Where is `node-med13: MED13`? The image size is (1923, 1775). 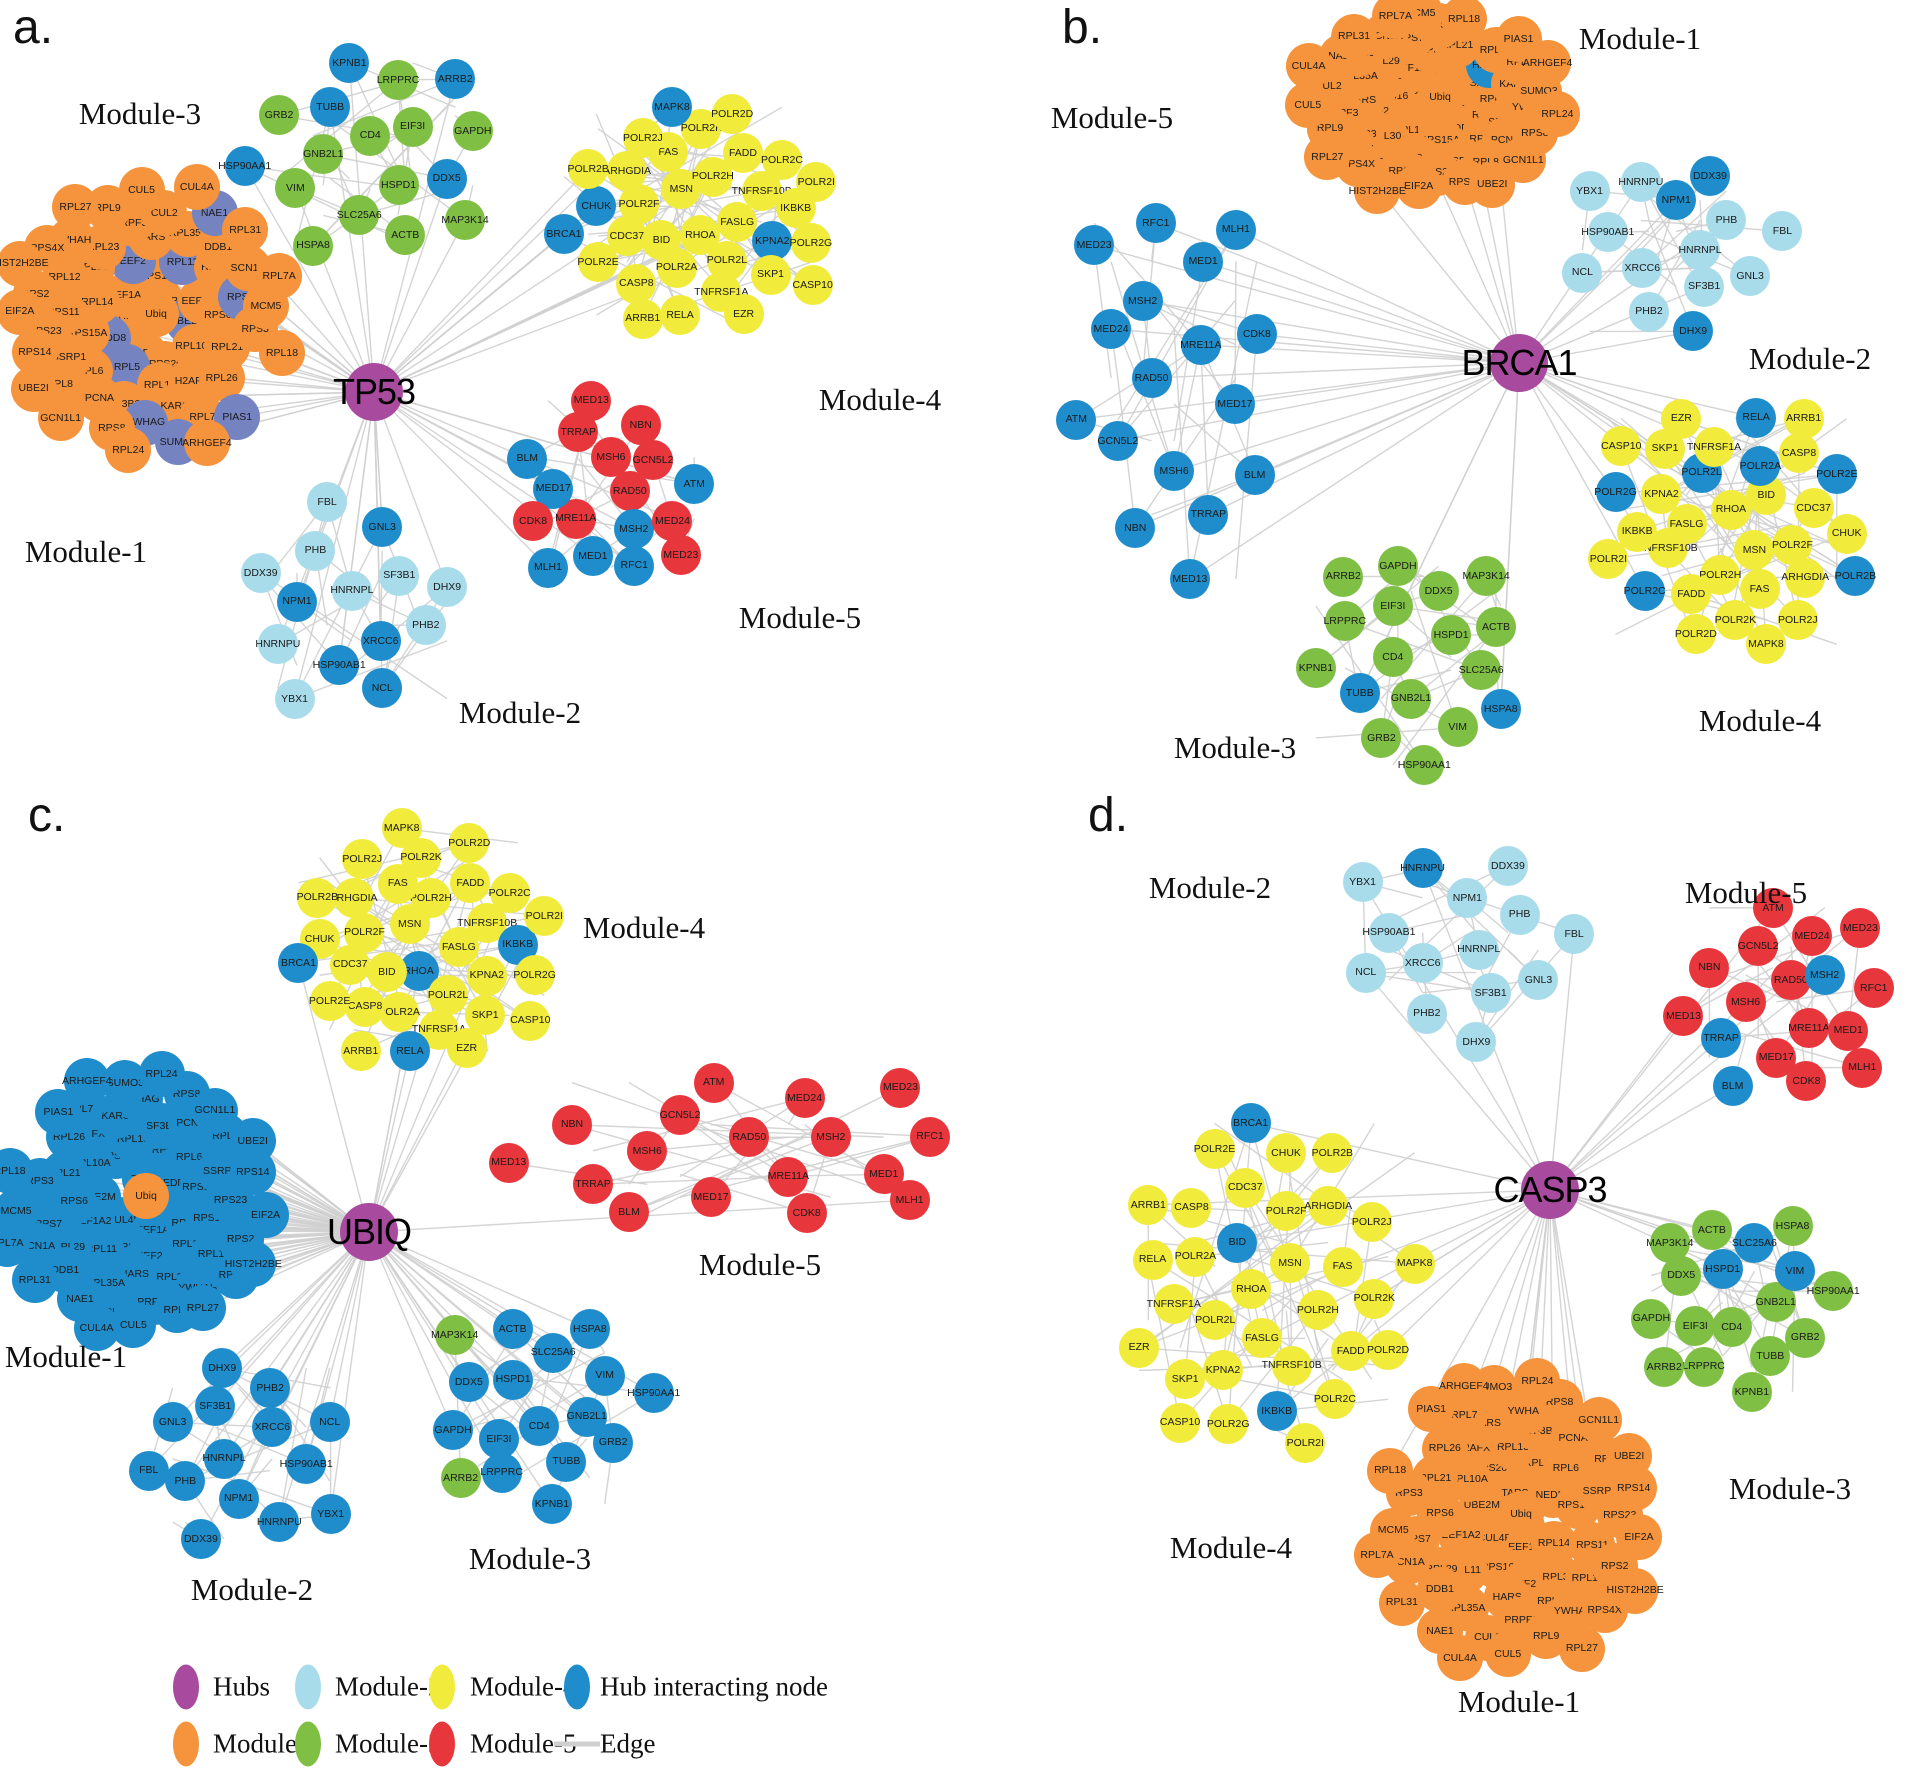 node-med13: MED13 is located at coordinates (508, 1162).